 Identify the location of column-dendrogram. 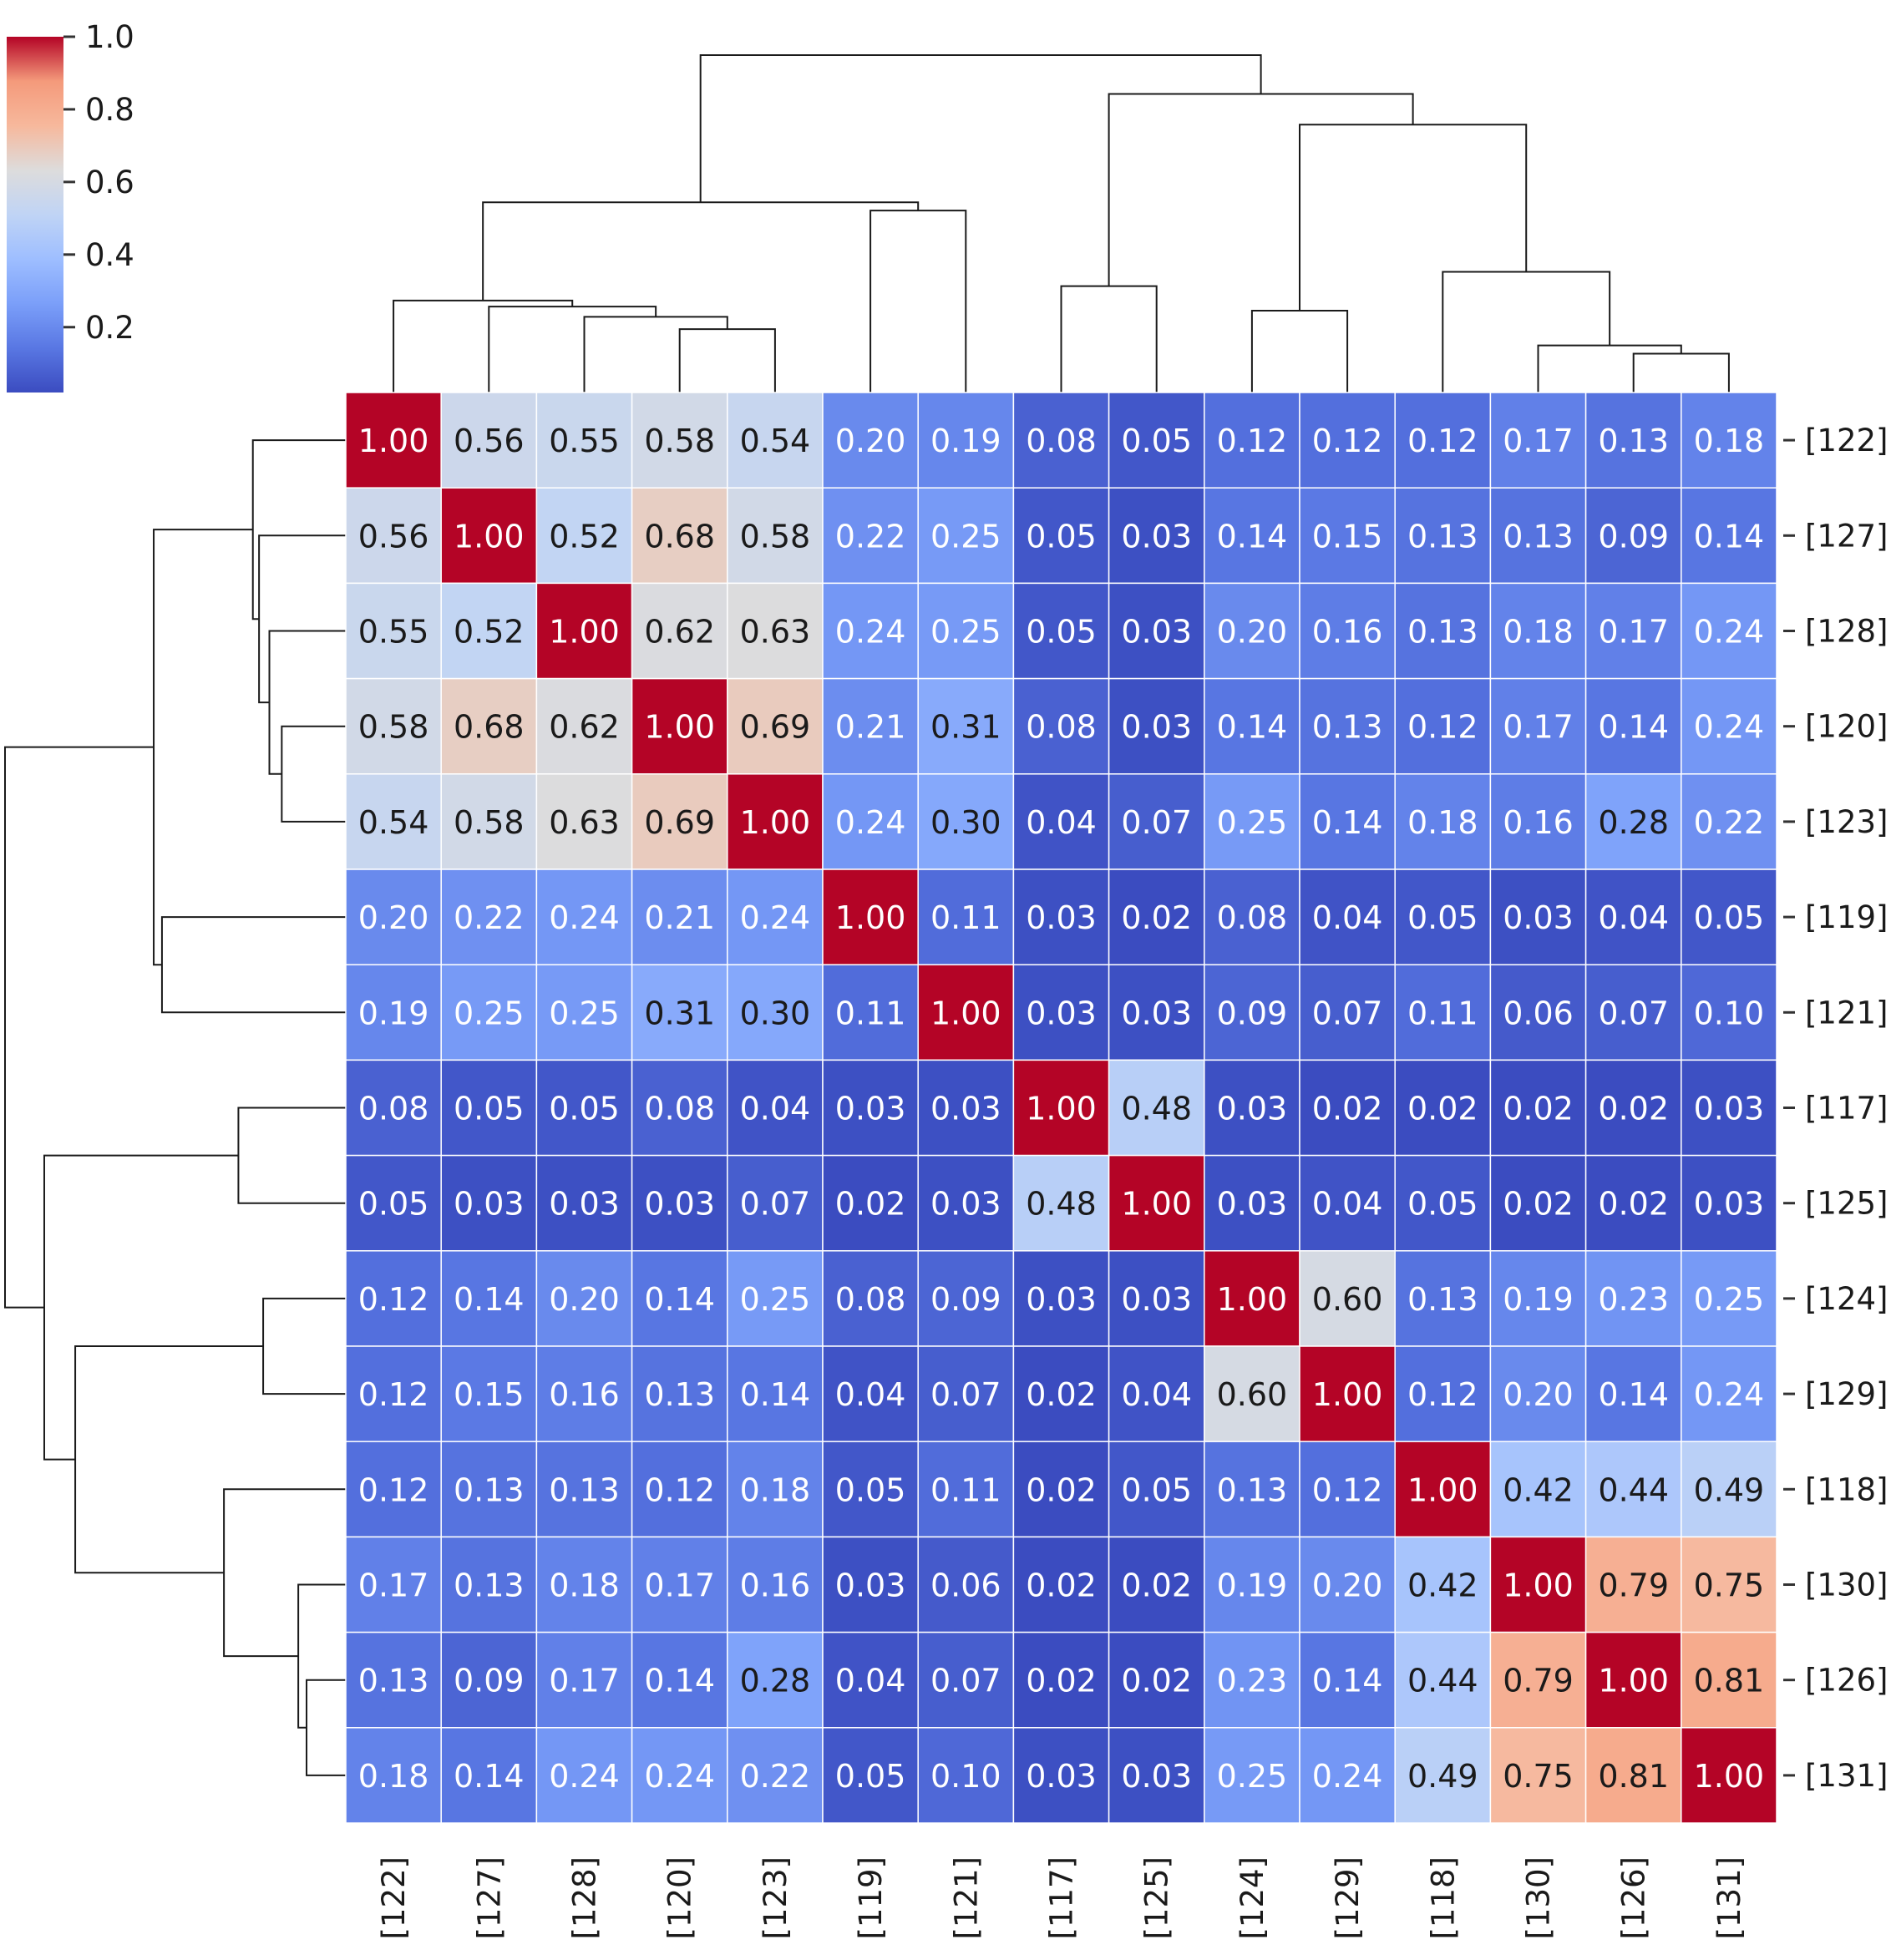
(1061, 223).